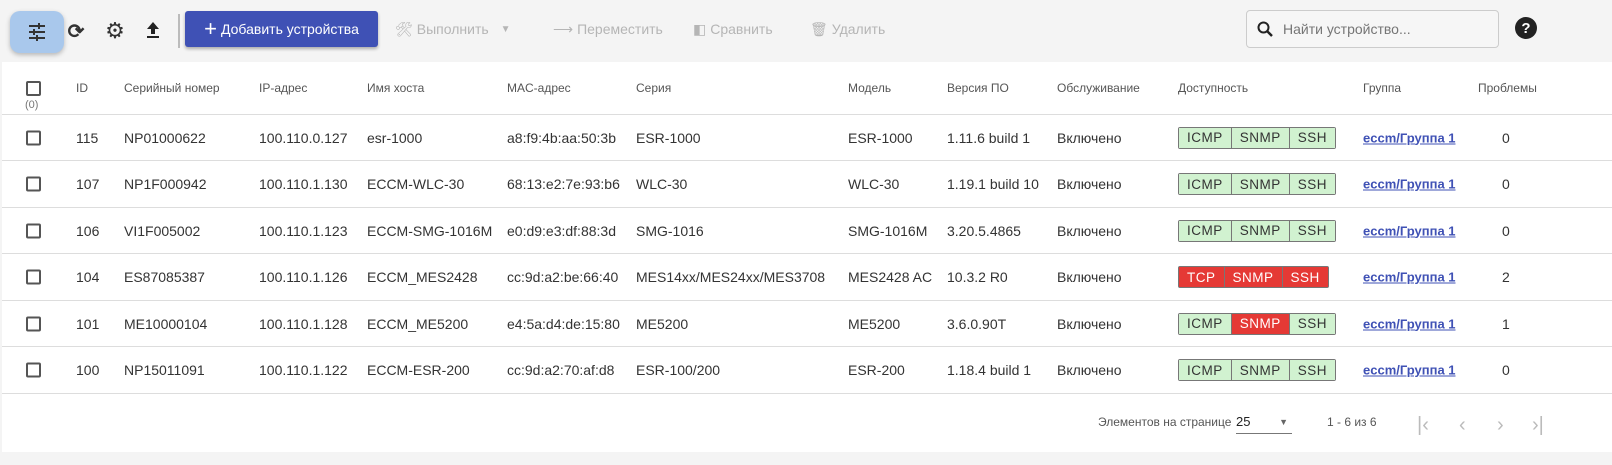 Image resolution: width=1612 pixels, height=465 pixels. What do you see at coordinates (654, 88) in the screenshot?
I see `column-header: Серия` at bounding box center [654, 88].